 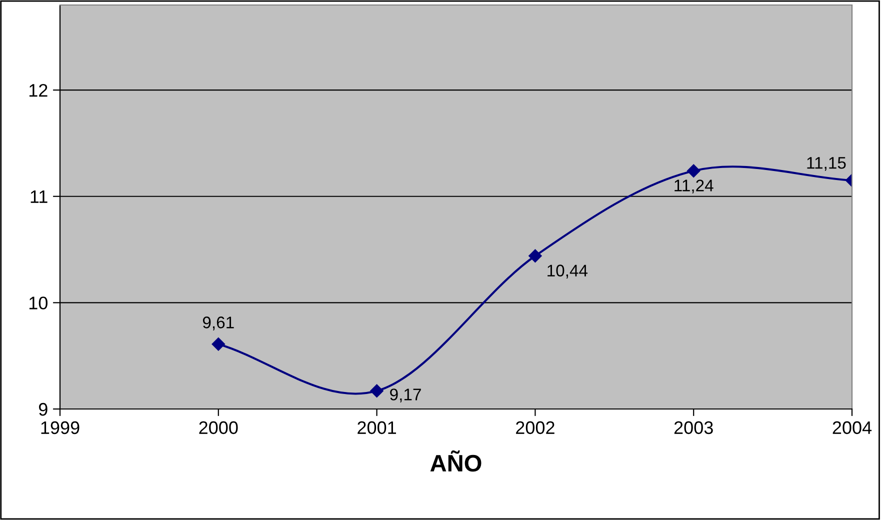 I want to click on x-tick-label: 2000, so click(x=218, y=427).